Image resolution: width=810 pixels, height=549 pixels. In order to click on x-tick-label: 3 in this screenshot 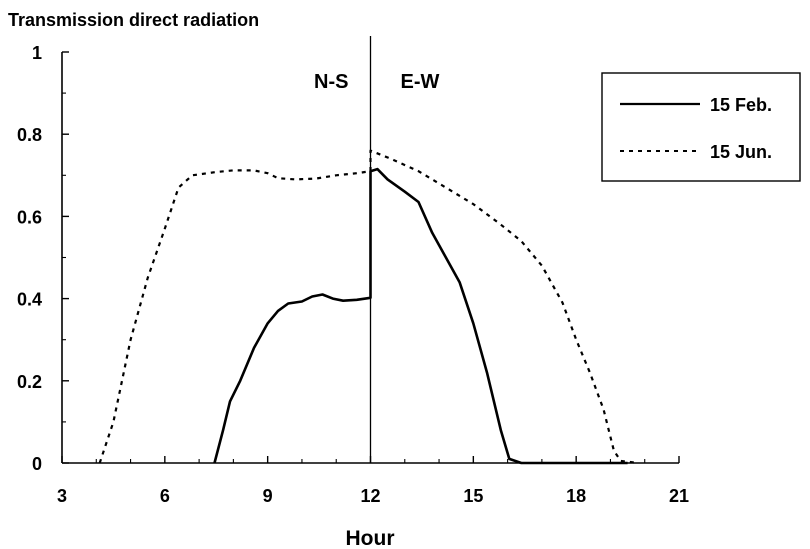, I will do `click(62, 496)`.